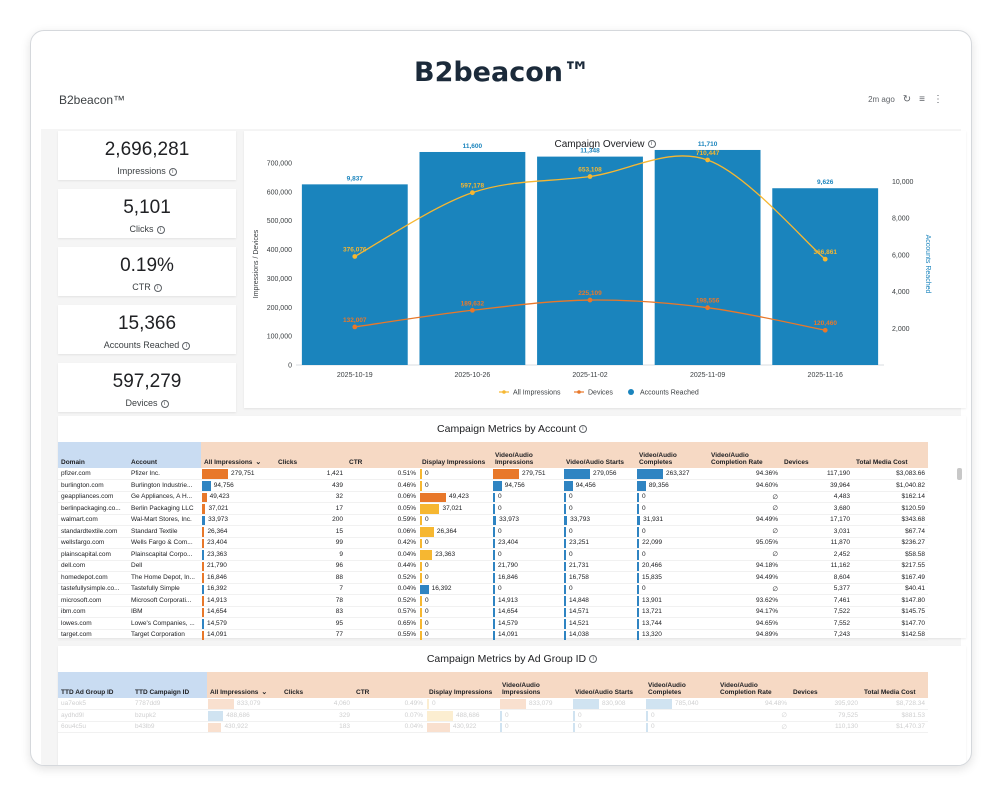  Describe the element at coordinates (310, 508) in the screenshot. I see `table-cell: 17` at that location.